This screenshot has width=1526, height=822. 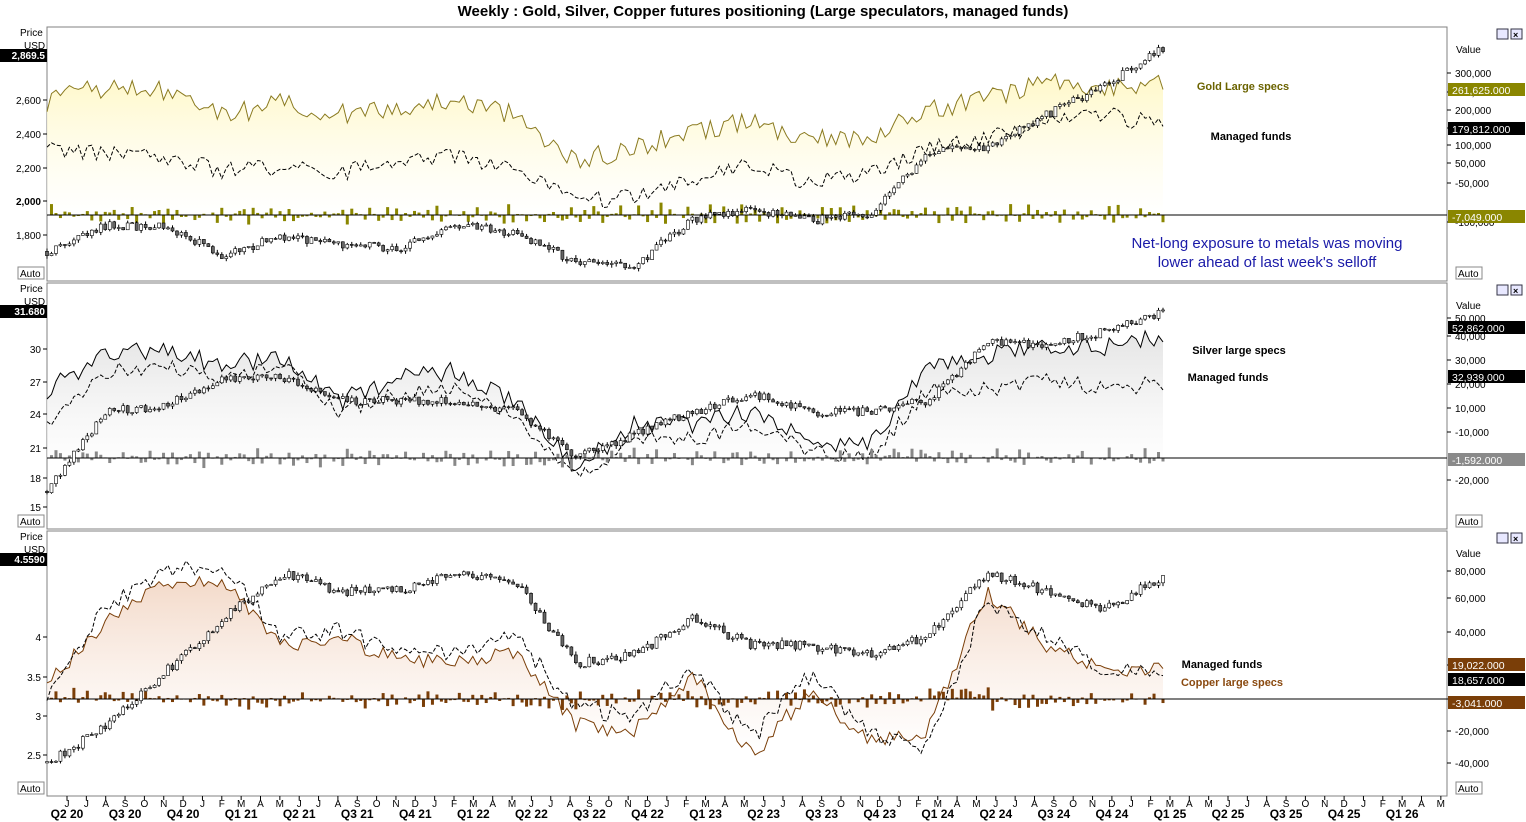 What do you see at coordinates (1486, 327) in the screenshot?
I see `value-badge` at bounding box center [1486, 327].